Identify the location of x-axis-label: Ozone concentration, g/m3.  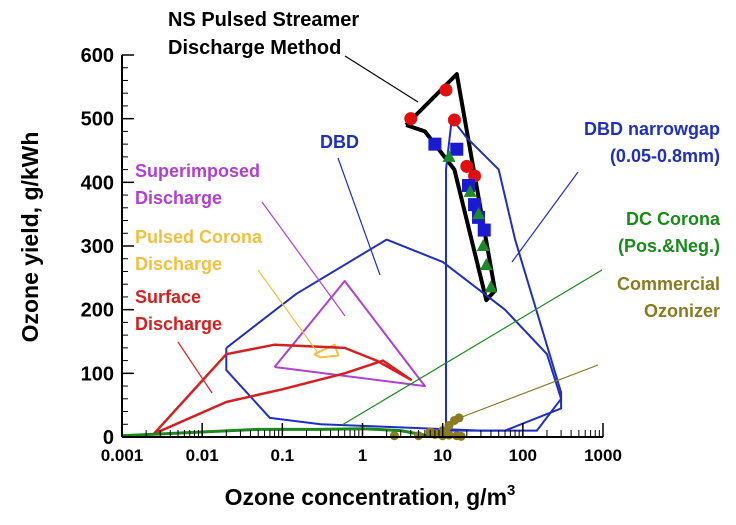
(370, 496).